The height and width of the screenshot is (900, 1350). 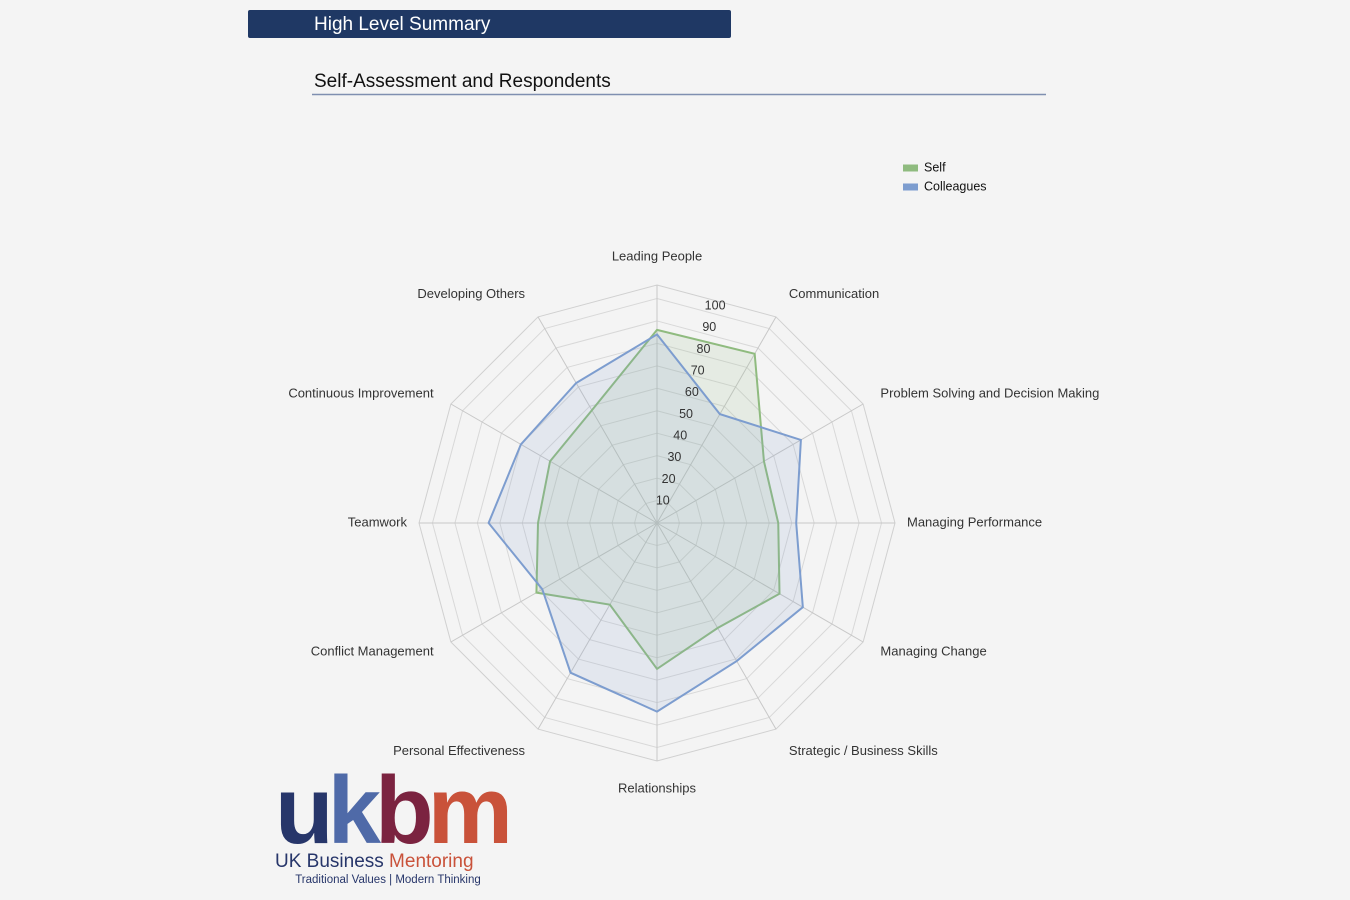 I want to click on r-tick-label: 10, so click(x=663, y=501).